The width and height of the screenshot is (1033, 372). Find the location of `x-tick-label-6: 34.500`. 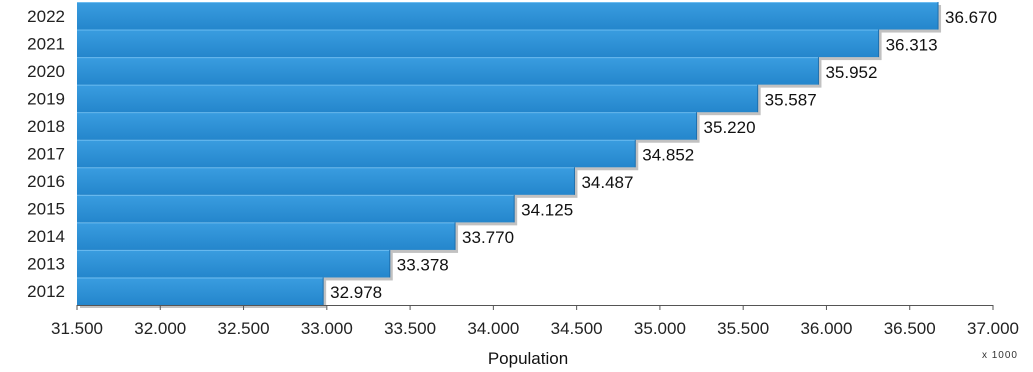

x-tick-label-6: 34.500 is located at coordinates (577, 328).